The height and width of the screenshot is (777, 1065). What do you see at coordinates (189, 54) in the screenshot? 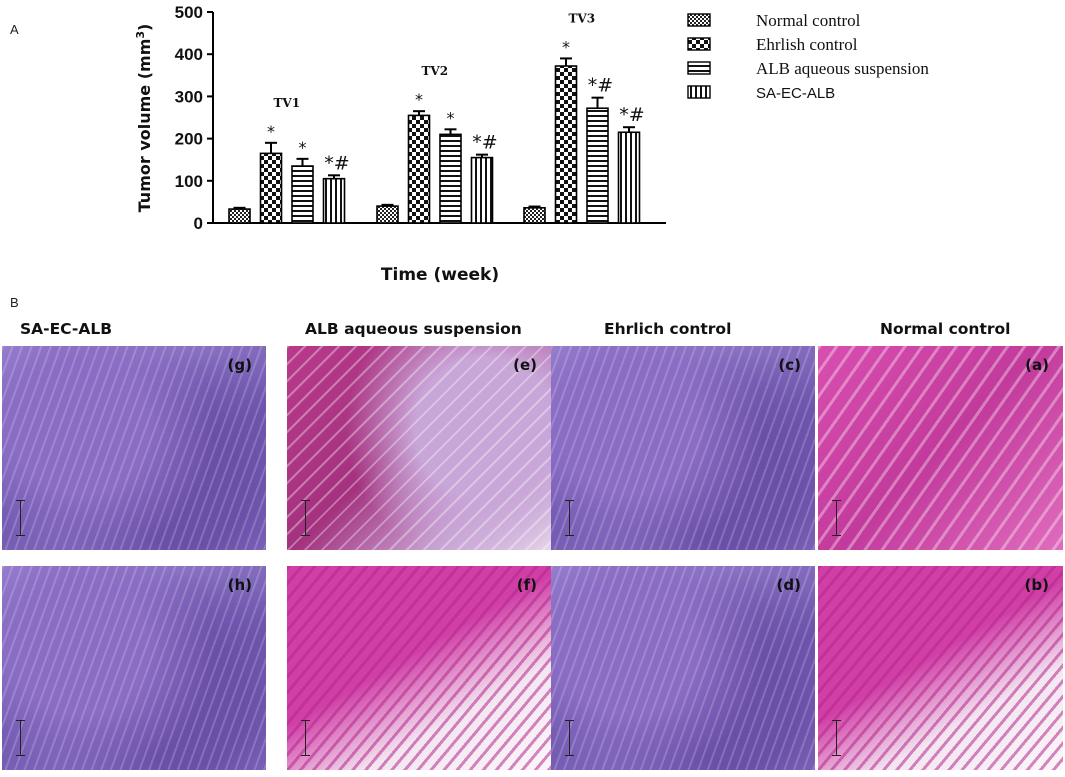
I see `y-tick-label: 400` at bounding box center [189, 54].